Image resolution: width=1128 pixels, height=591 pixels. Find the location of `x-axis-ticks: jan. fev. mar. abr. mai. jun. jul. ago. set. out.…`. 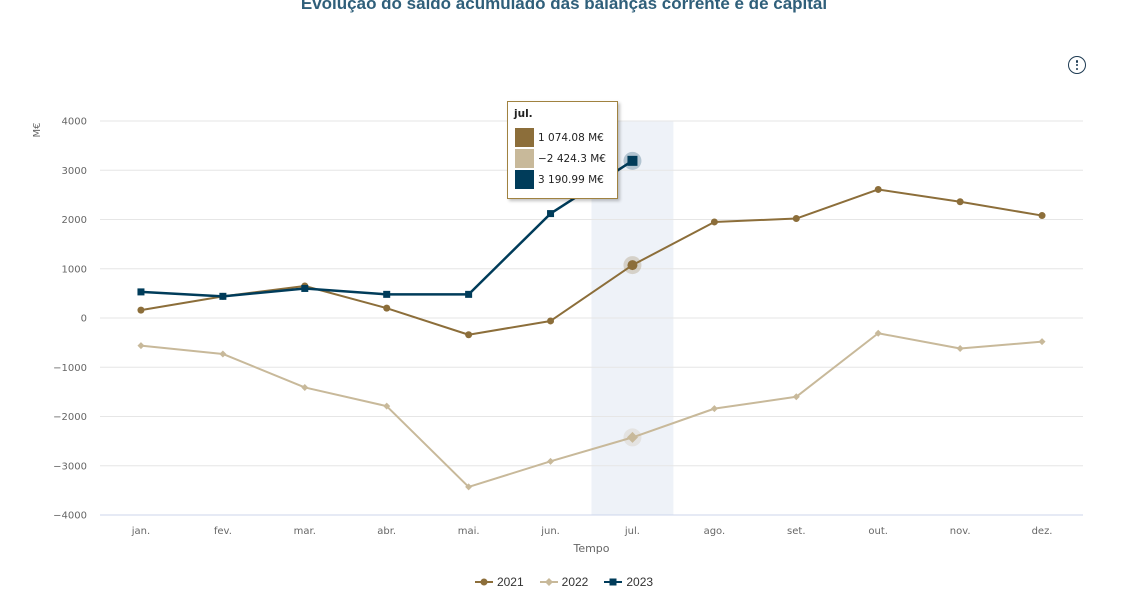

x-axis-ticks: jan. fev. mar. abr. mai. jun. jul. ago. set. out.… is located at coordinates (592, 531).